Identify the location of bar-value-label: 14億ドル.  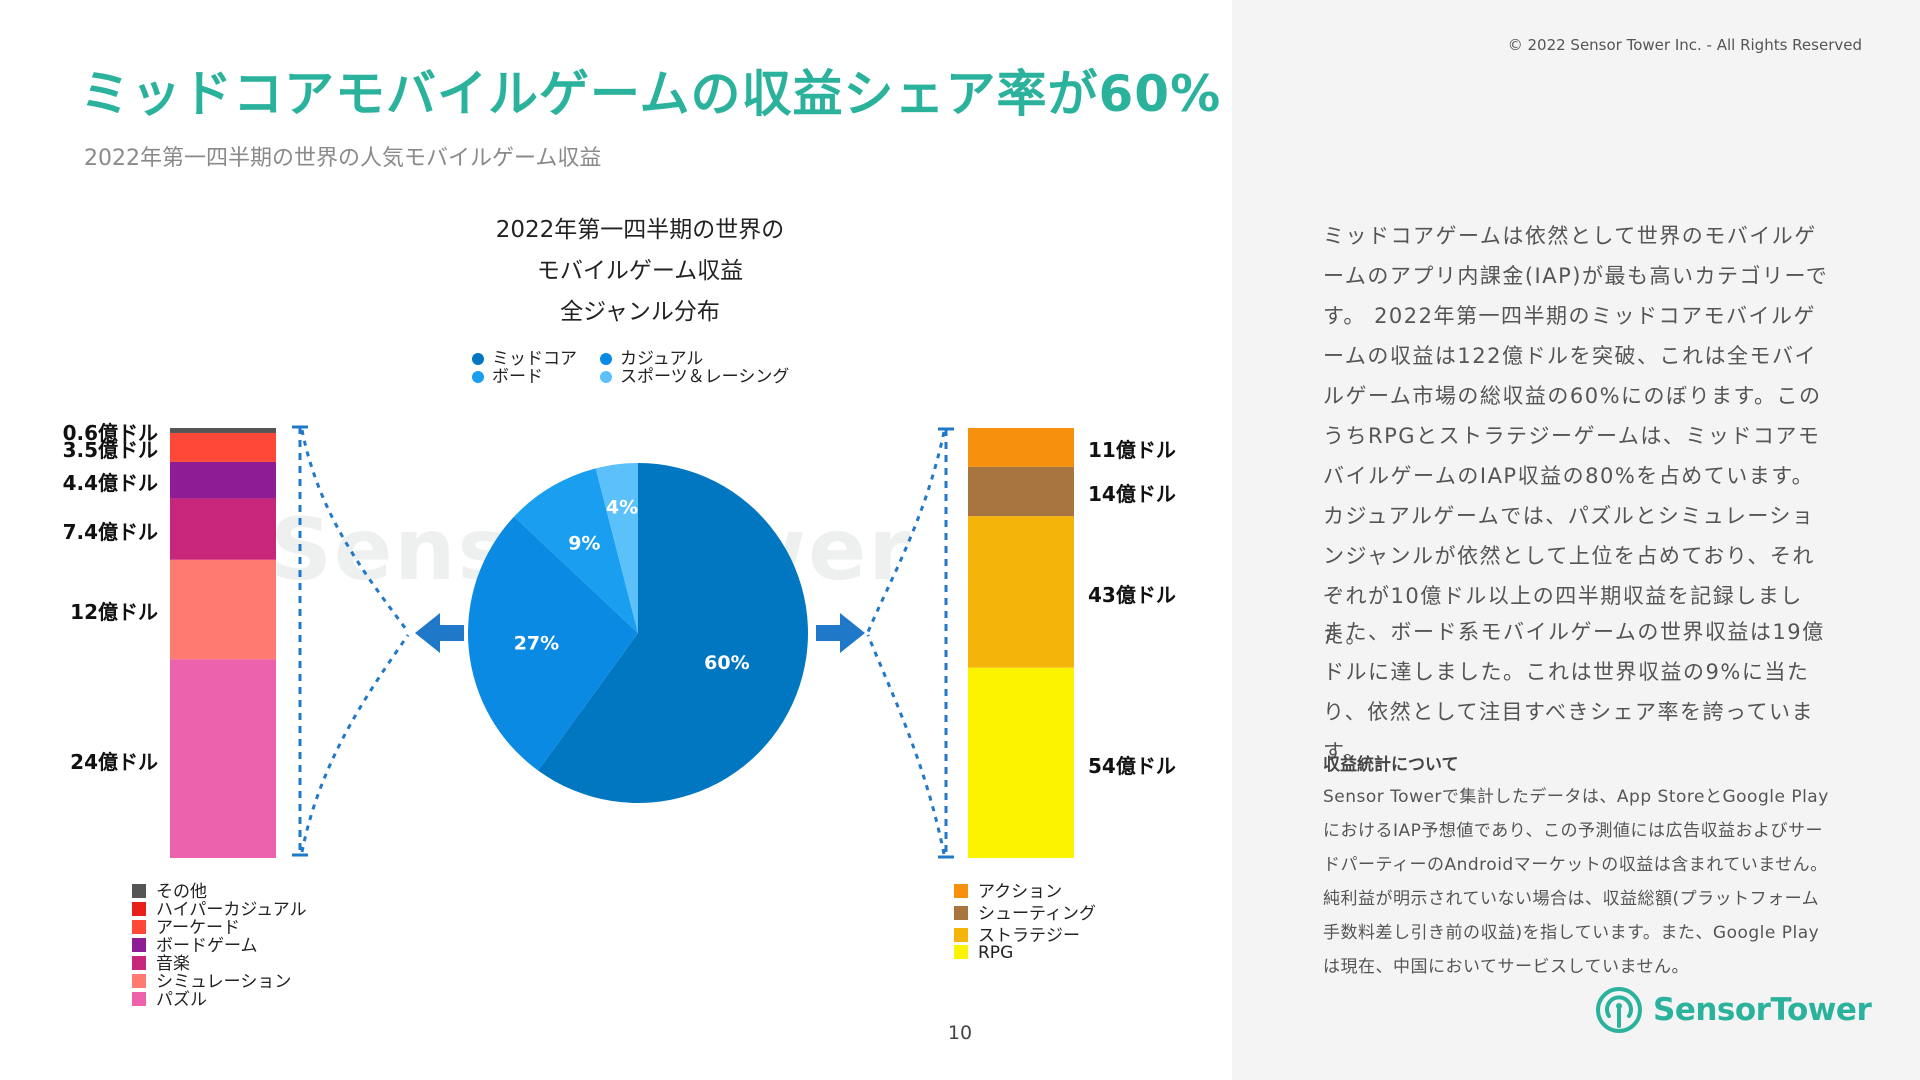
(1132, 494).